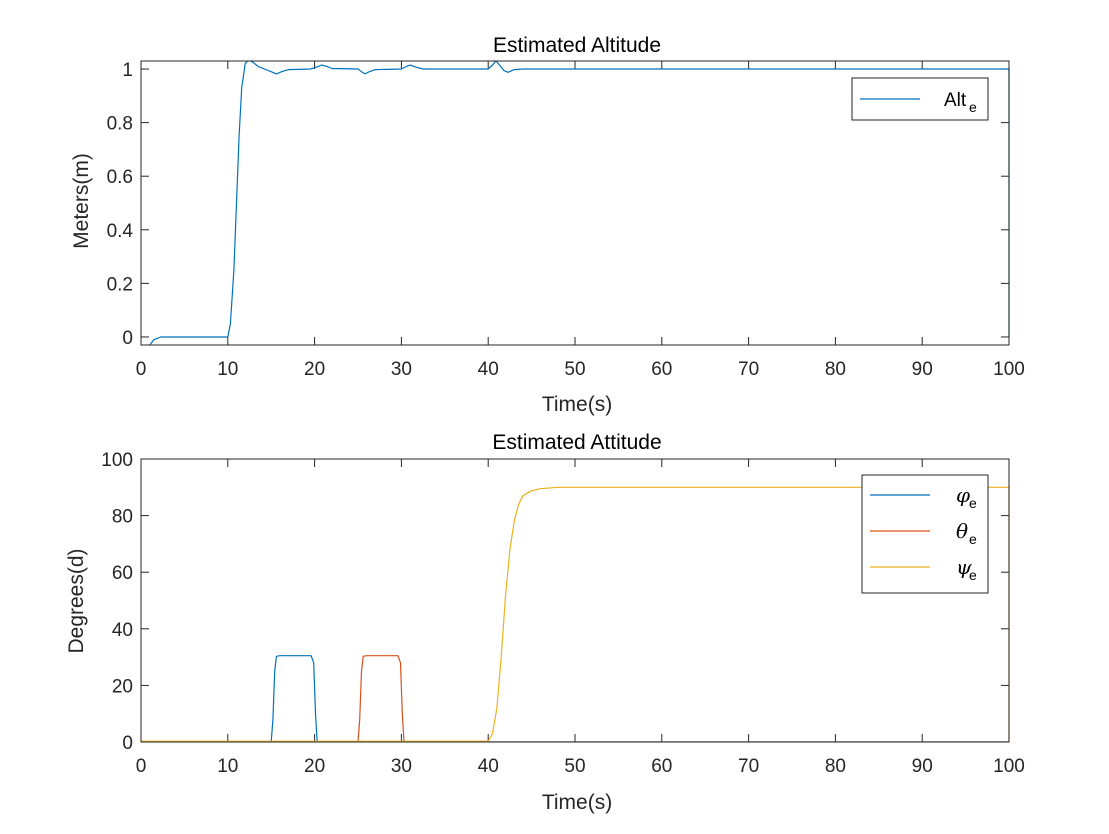  I want to click on y-tick-label: 0.6, so click(120, 177).